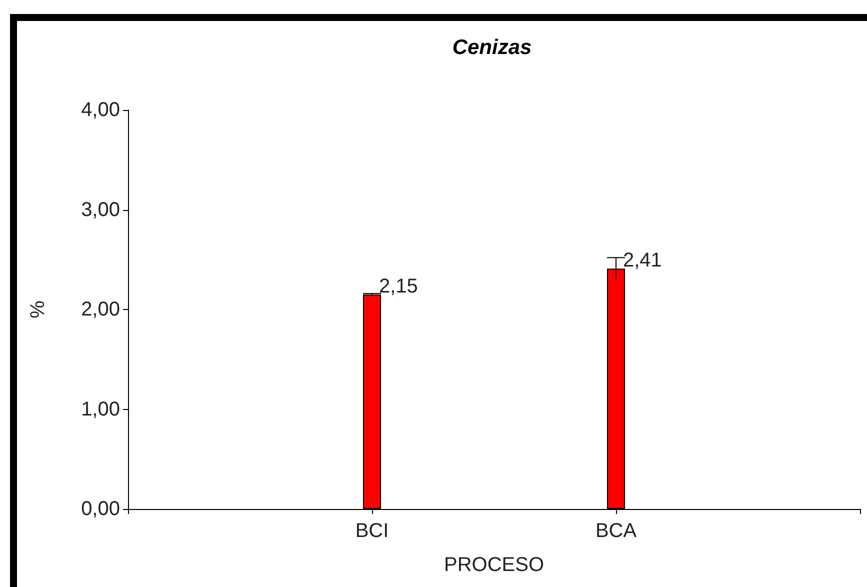 This screenshot has width=867, height=587. Describe the element at coordinates (642, 261) in the screenshot. I see `data-label: 2,41` at that location.